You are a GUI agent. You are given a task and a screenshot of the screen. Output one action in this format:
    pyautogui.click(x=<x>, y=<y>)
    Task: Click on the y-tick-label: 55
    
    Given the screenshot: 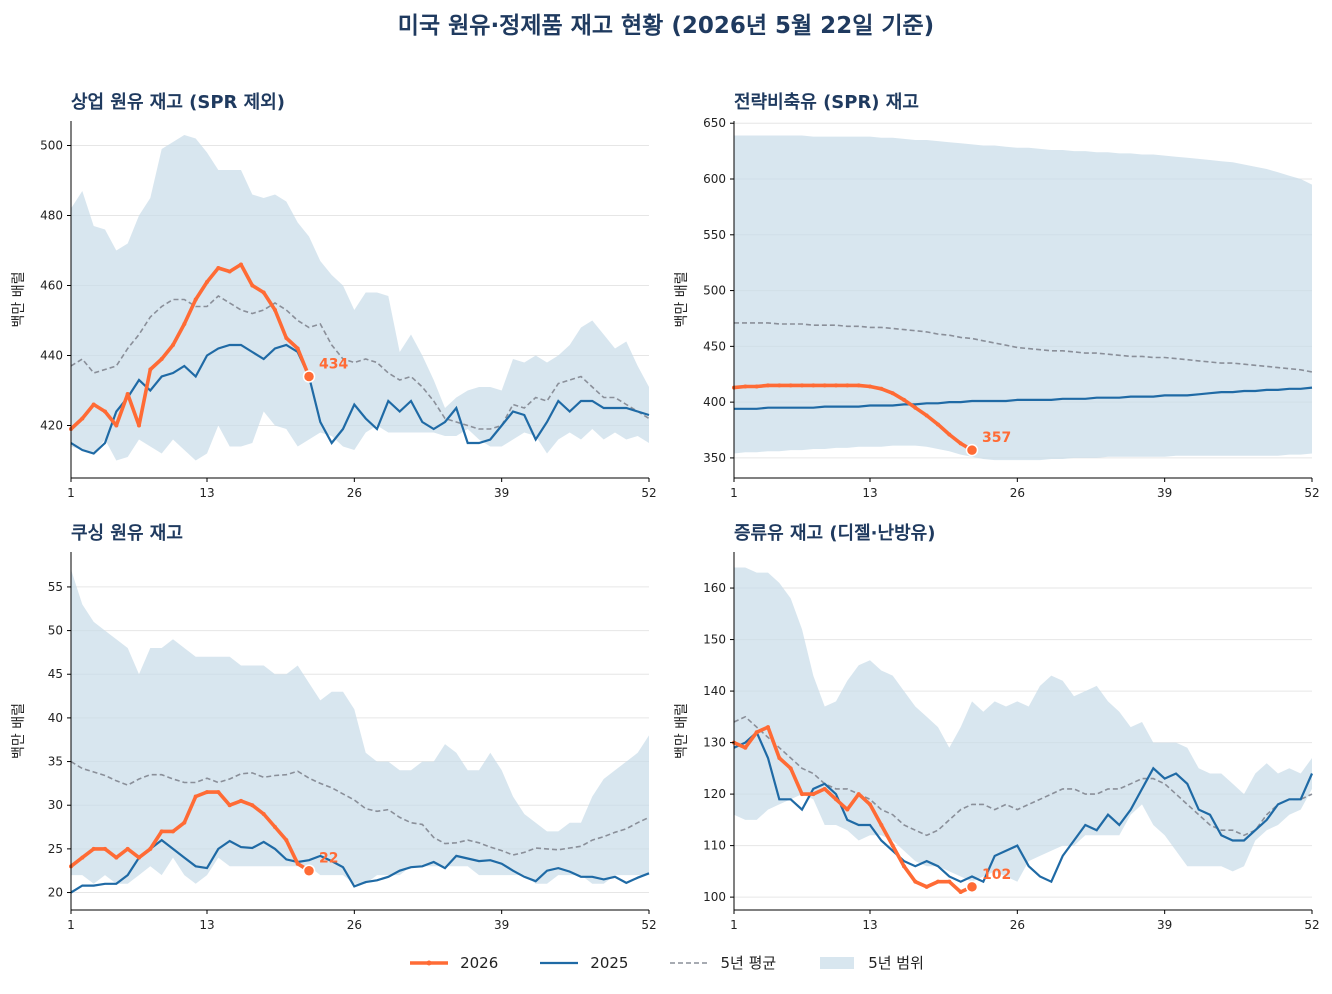 What is the action you would take?
    pyautogui.click(x=55, y=587)
    